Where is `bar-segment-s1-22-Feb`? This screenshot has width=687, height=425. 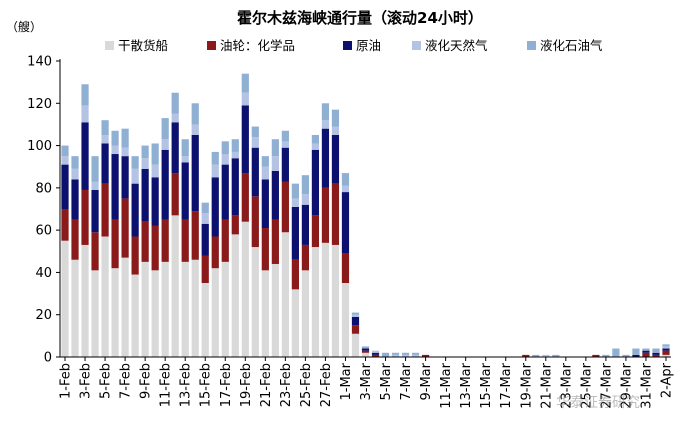 bar-segment-s1-22-Feb is located at coordinates (275, 241).